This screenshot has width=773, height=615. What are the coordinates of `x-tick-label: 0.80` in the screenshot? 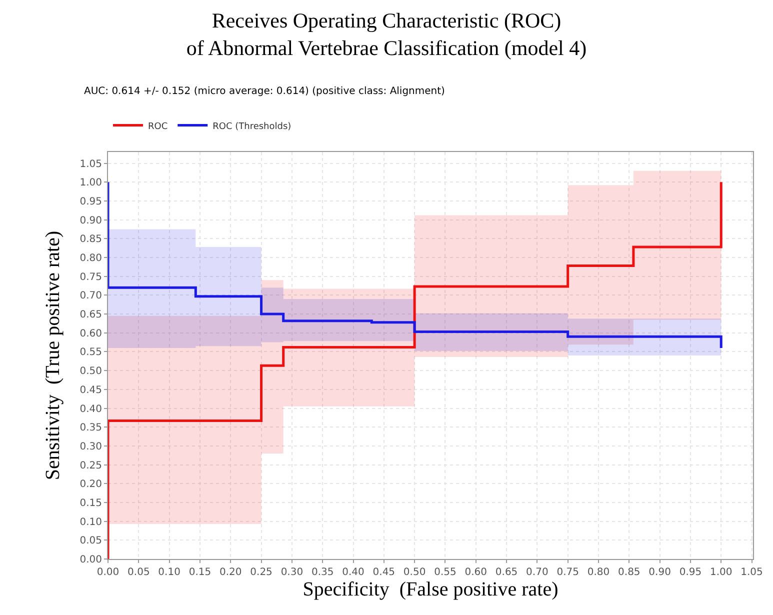 It's located at (598, 572).